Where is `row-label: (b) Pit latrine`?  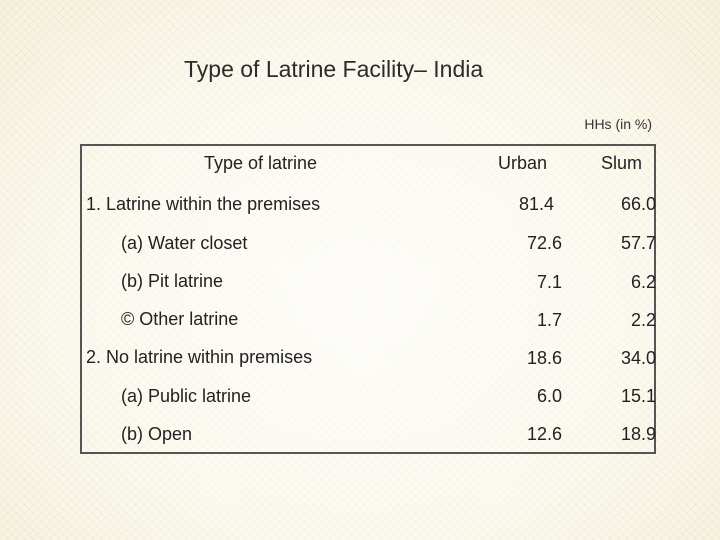 row-label: (b) Pit latrine is located at coordinates (172, 281).